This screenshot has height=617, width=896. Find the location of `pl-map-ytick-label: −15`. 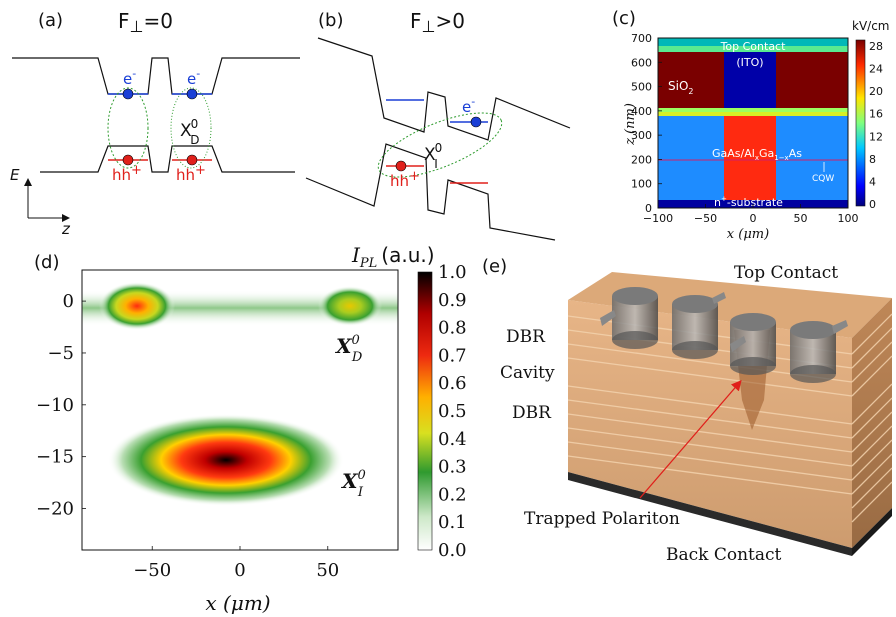

pl-map-ytick-label: −15 is located at coordinates (55, 457).